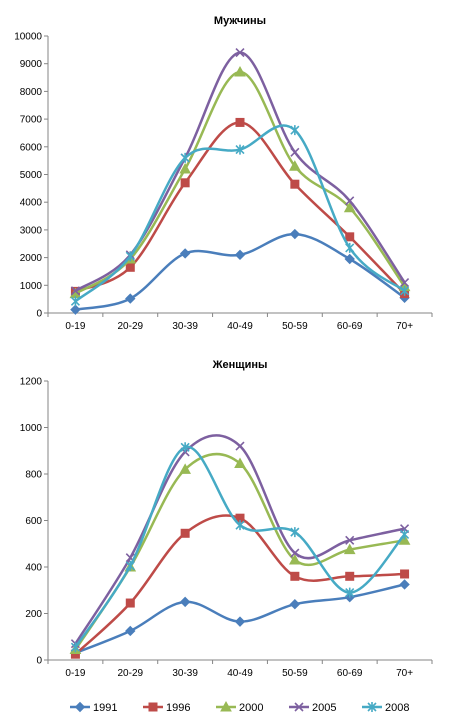 The width and height of the screenshot is (451, 727). I want to click on chart-title: Женщины, so click(240, 365).